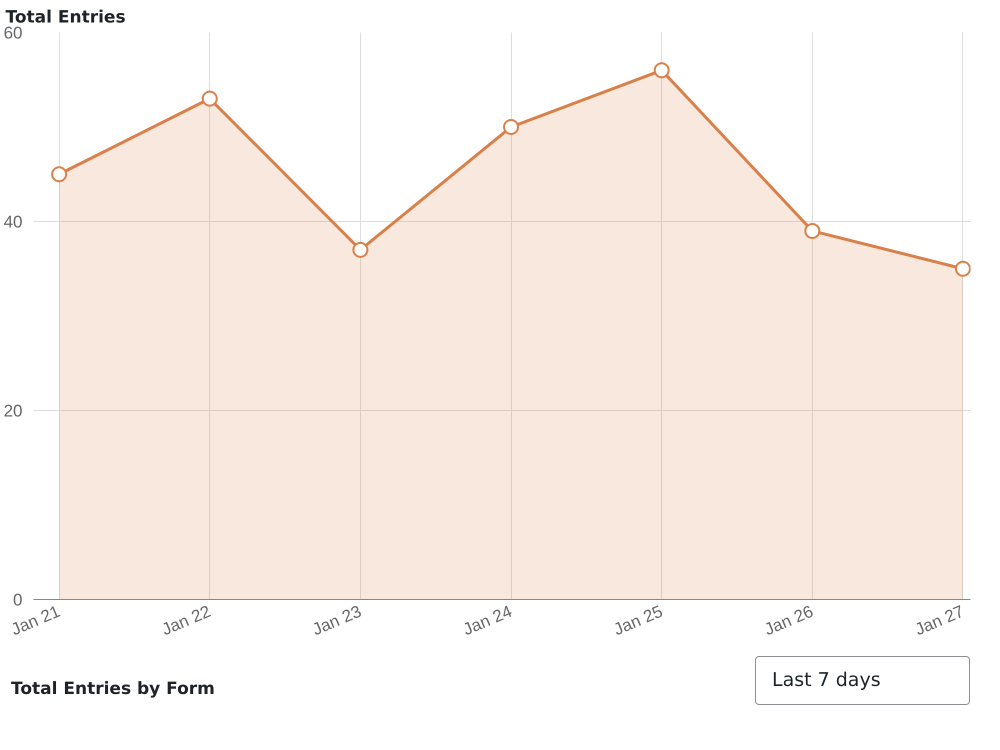  Describe the element at coordinates (487, 621) in the screenshot. I see `x-tick-label: Jan 24` at that location.